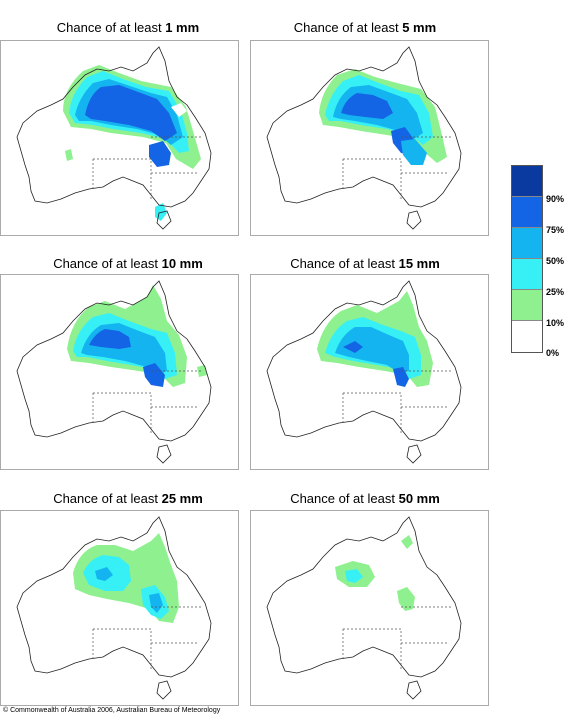 The image size is (570, 716). I want to click on legend-label-10: 10%, so click(555, 323).